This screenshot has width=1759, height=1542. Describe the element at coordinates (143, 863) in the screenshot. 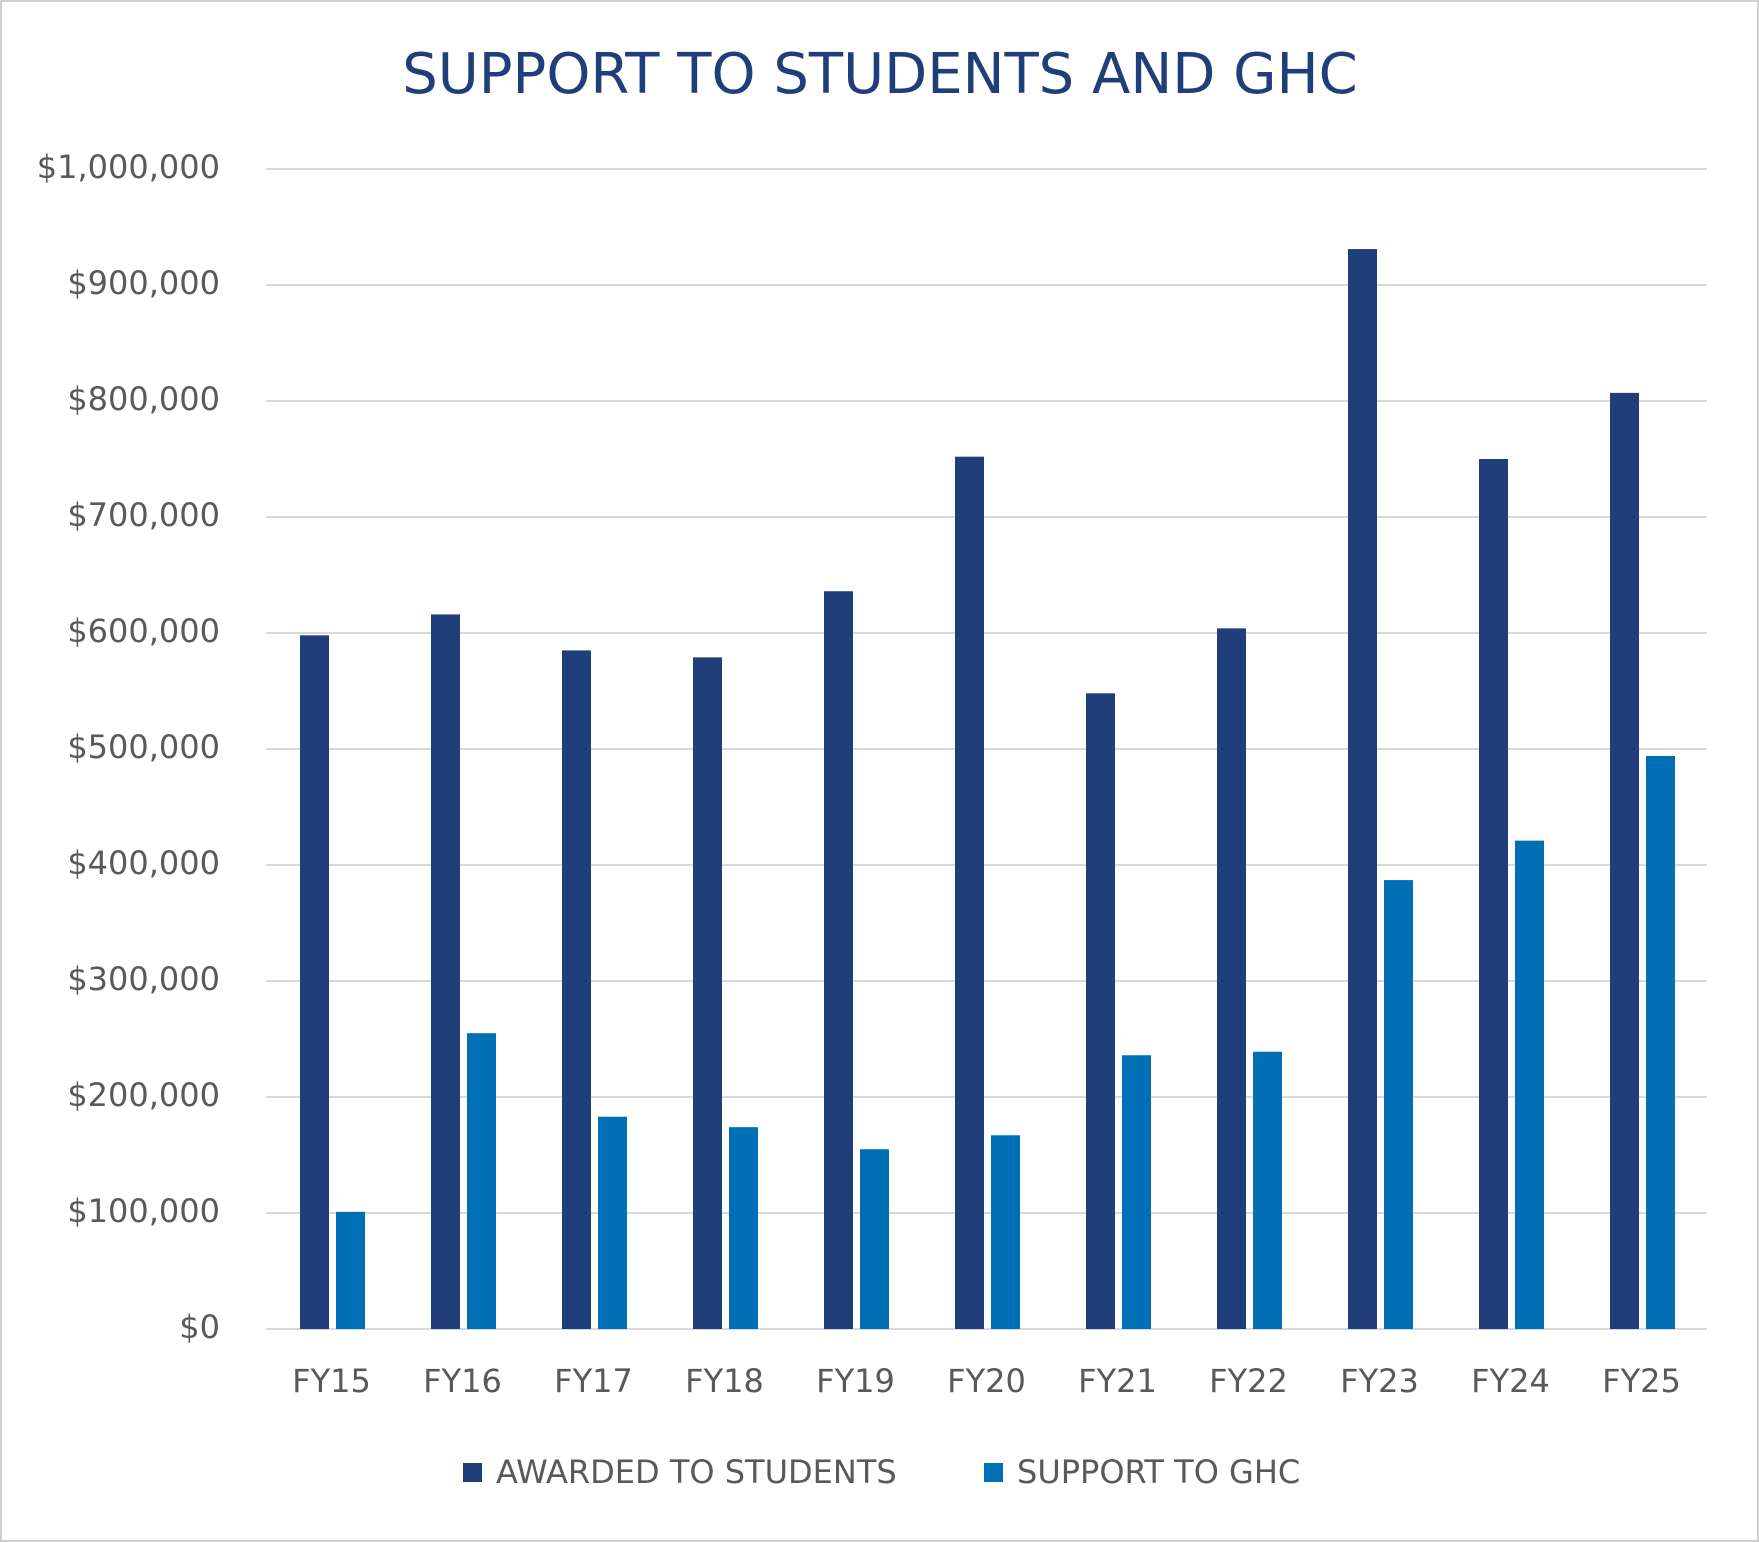

I see `y-tick-label: $400,000` at that location.